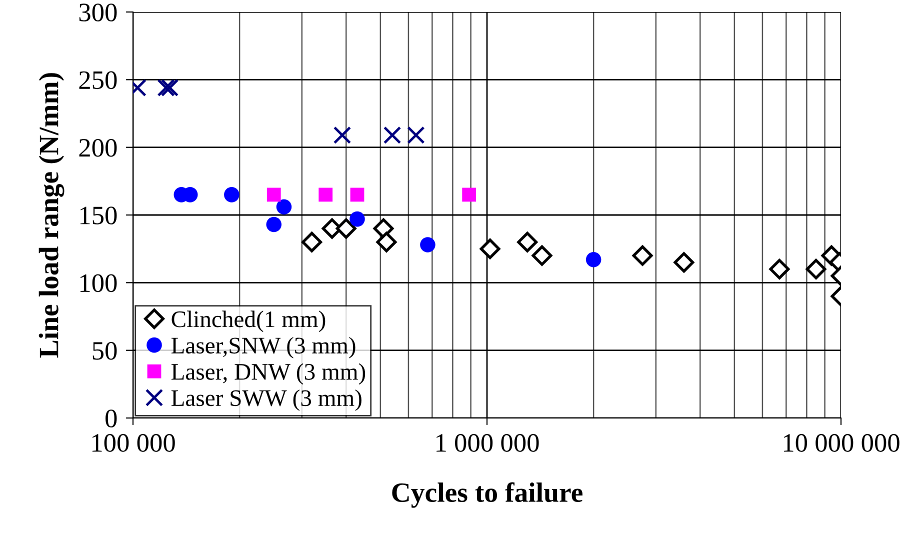 The height and width of the screenshot is (535, 917). Describe the element at coordinates (268, 374) in the screenshot. I see `legend-label: Laser, DNW (3 mm)` at that location.